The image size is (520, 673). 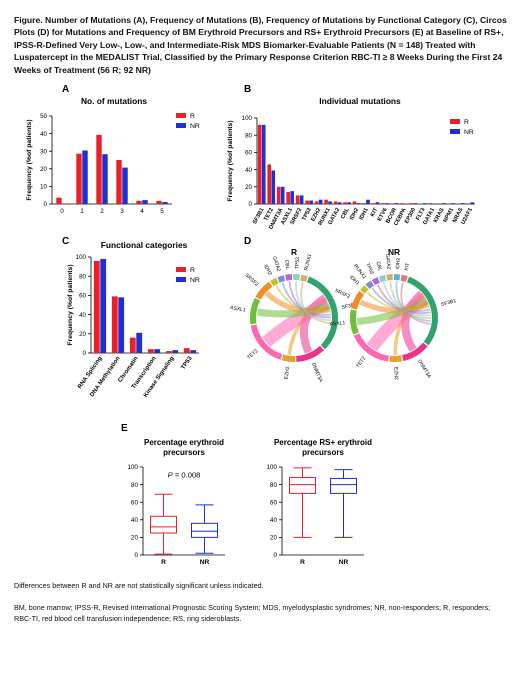 What do you see at coordinates (264, 290) in the screenshot?
I see `circos-r-segment-srsf2` at bounding box center [264, 290].